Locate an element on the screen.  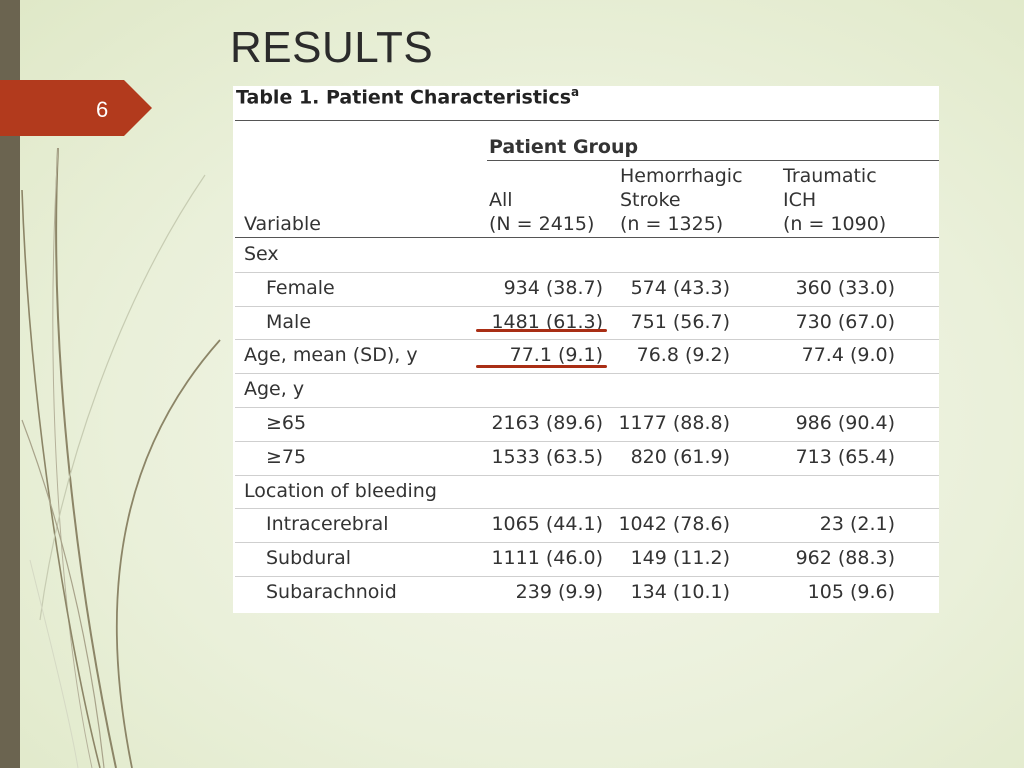
header-bottom-rule is located at coordinates (587, 237).